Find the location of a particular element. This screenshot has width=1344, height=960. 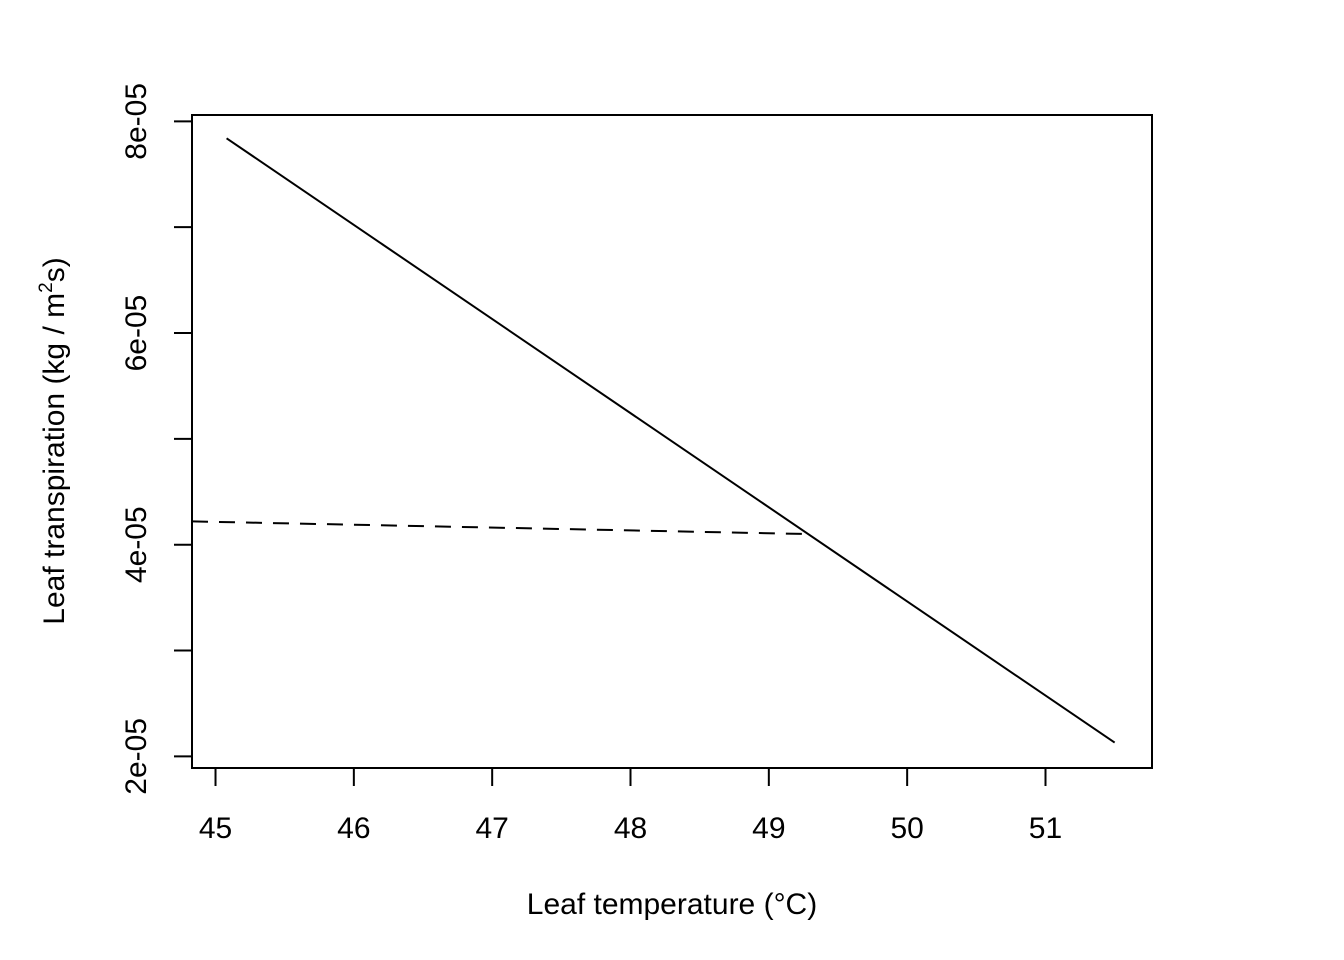

y-axis-title: Leaf transpiration (kg / m2s) is located at coordinates (53, 440).